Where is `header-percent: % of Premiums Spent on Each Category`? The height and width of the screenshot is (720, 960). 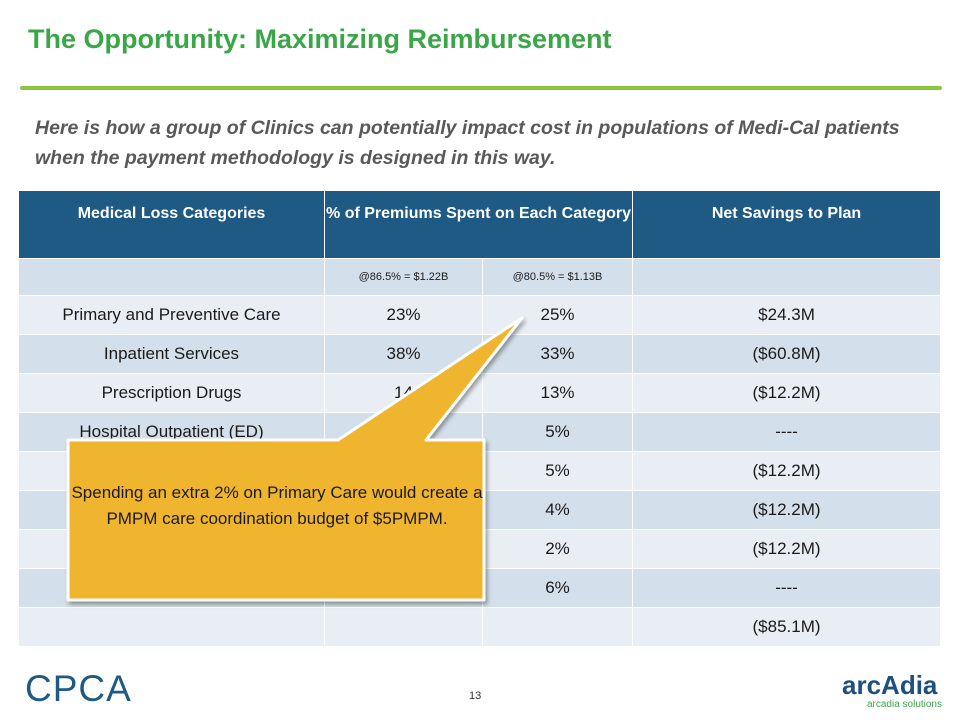 header-percent: % of Premiums Spent on Each Category is located at coordinates (478, 224).